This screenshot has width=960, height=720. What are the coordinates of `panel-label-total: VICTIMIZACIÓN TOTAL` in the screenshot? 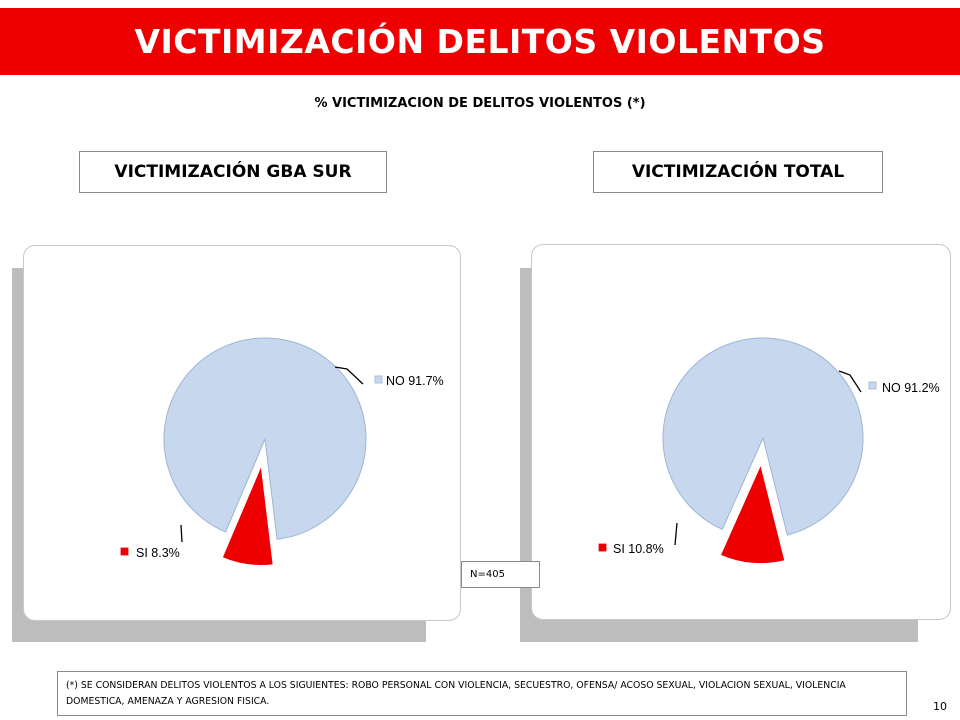 It's located at (738, 172).